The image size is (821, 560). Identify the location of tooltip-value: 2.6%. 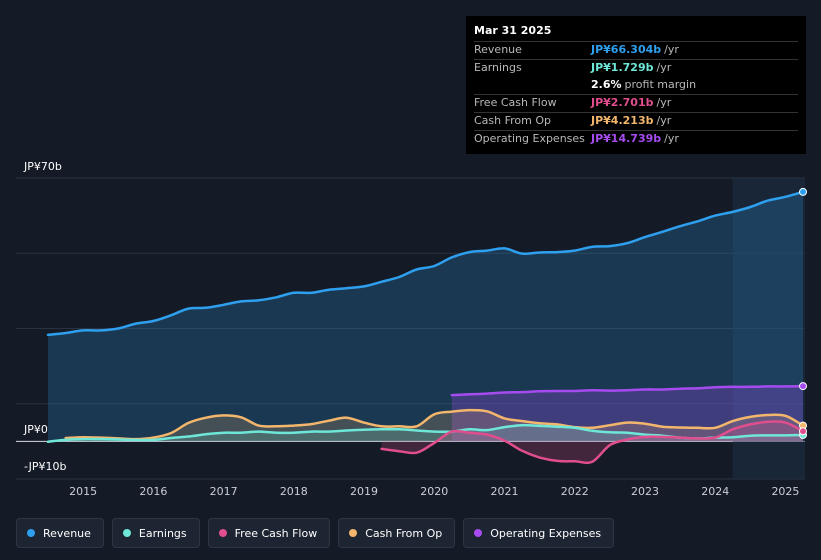
(606, 84).